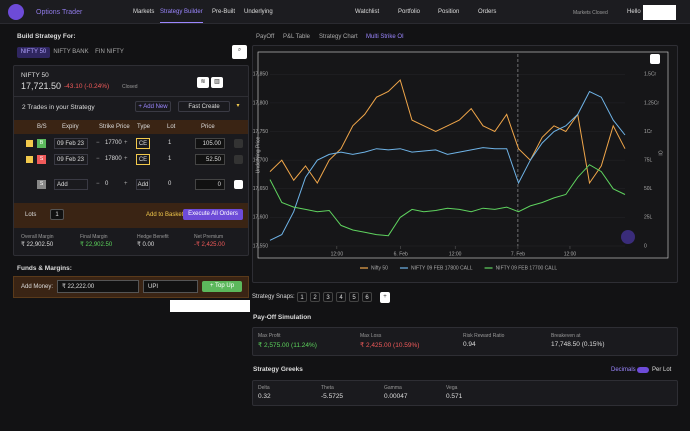 Image resolution: width=690 pixels, height=431 pixels. What do you see at coordinates (390, 345) in the screenshot?
I see `payoff-value: ₹ 2,425.00 (10.59%)` at bounding box center [390, 345].